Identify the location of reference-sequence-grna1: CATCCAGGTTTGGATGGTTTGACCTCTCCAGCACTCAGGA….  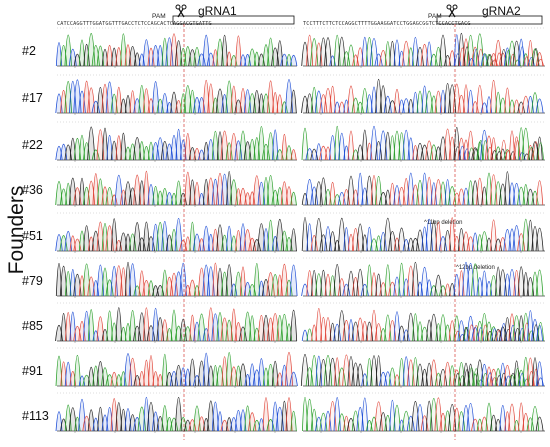
(134, 24).